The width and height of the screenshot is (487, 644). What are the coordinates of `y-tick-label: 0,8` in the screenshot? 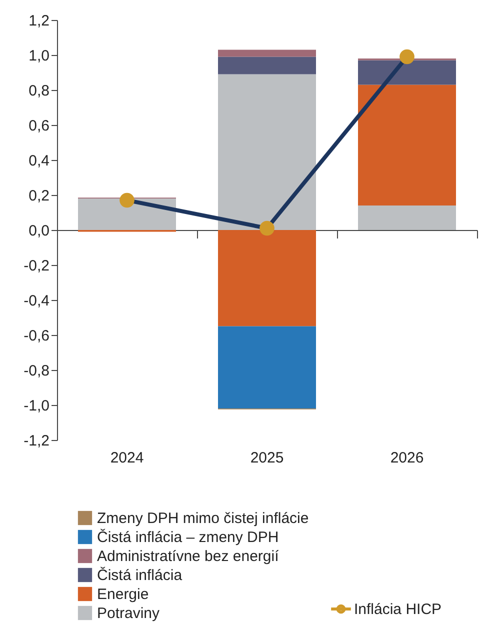 It's located at (39, 91).